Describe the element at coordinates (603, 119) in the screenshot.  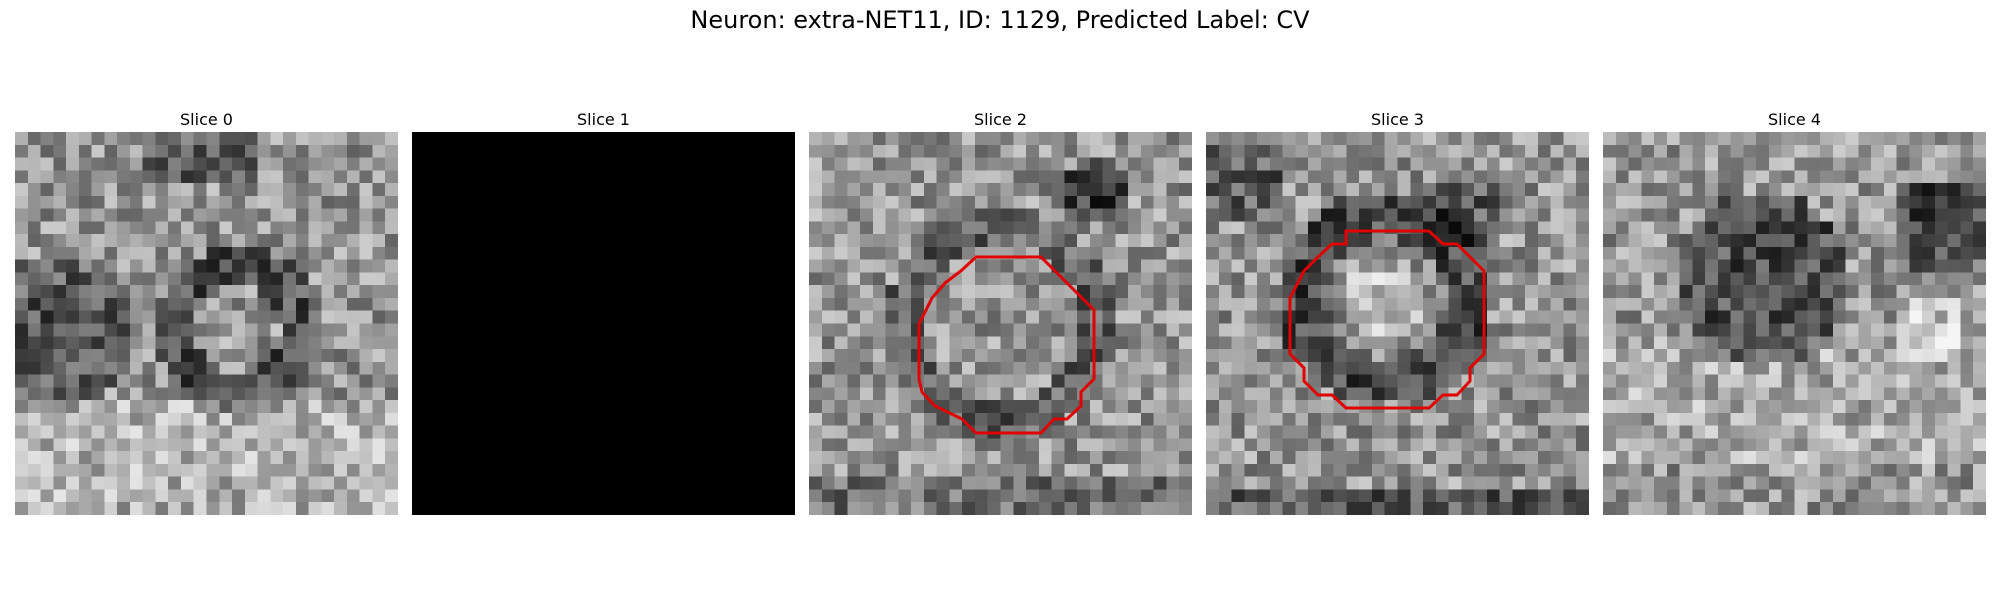
I see `slice-title: Slice 1` at that location.